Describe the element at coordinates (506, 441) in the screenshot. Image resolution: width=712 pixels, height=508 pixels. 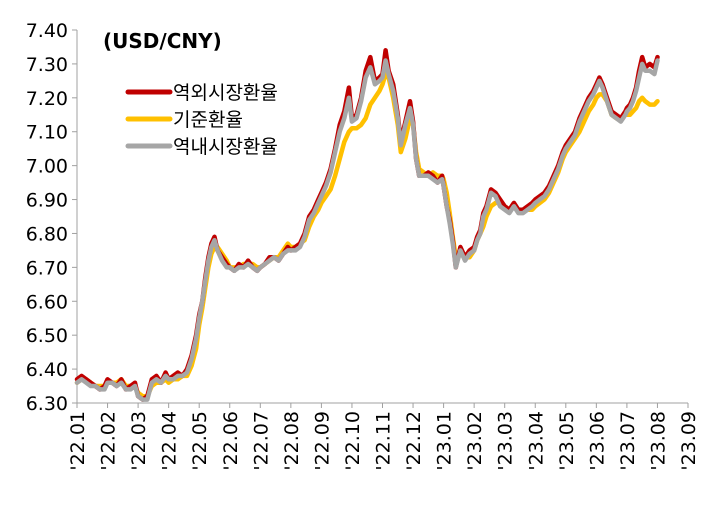
I see `x-tick-label: '23.03` at that location.